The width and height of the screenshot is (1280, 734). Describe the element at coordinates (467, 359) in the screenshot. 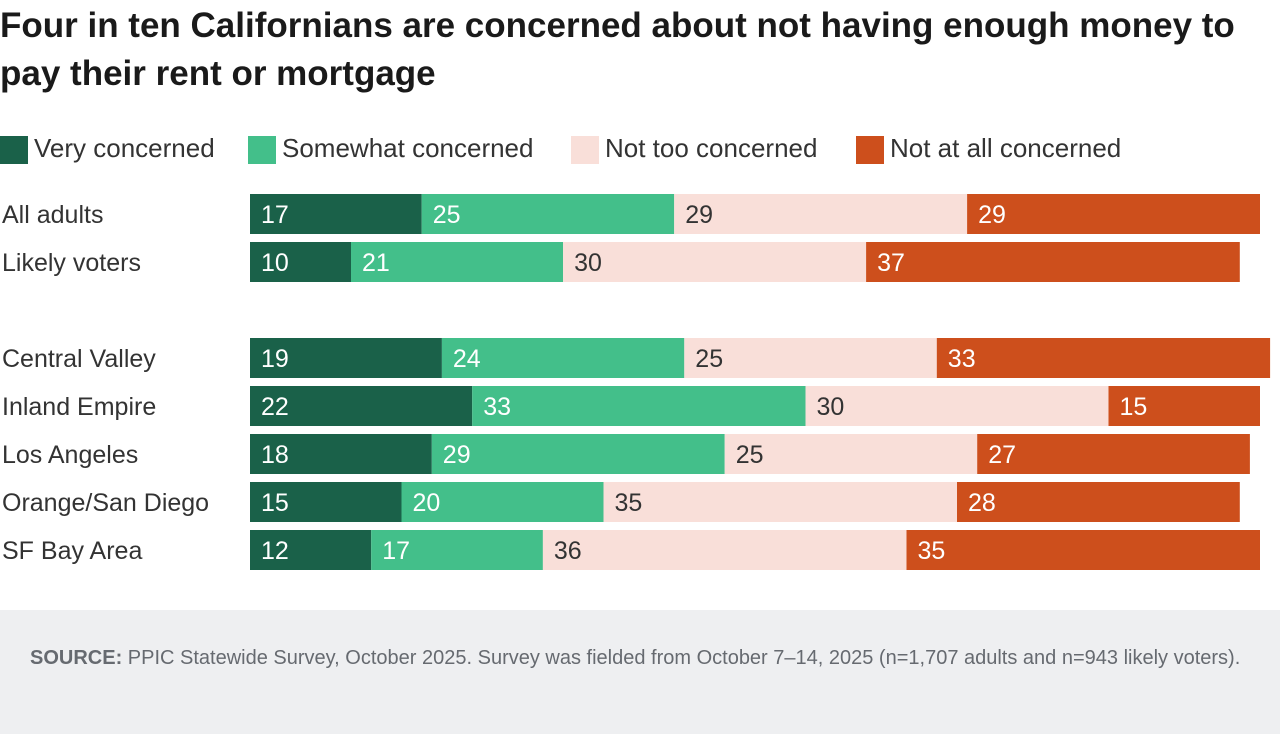

I see `data-label-somewhat-concerned-central-valley: 24` at that location.